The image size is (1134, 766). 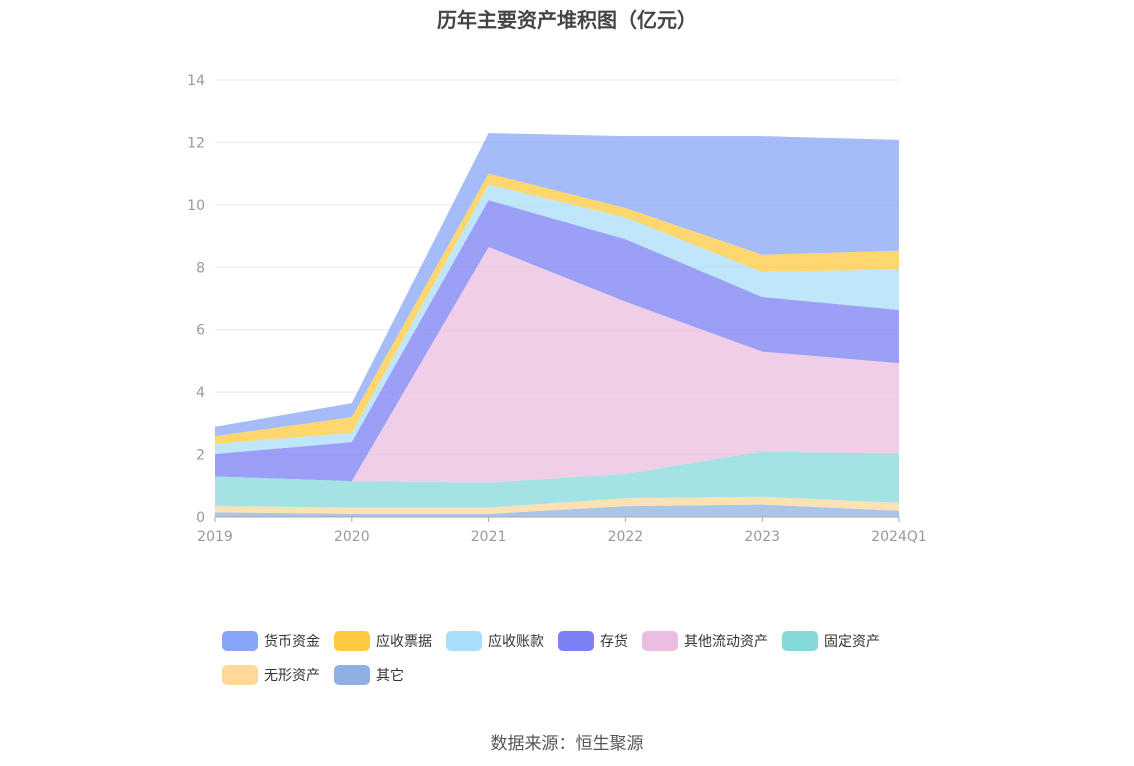 What do you see at coordinates (292, 676) in the screenshot?
I see `legend-label: 无形资产` at bounding box center [292, 676].